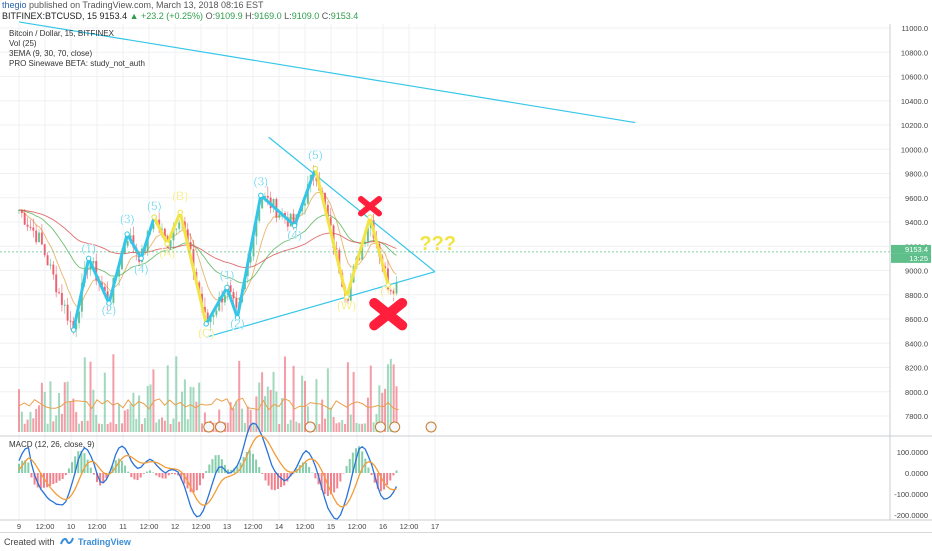  What do you see at coordinates (104, 542) in the screenshot?
I see `tradingview-brand: TradingView` at bounding box center [104, 542].